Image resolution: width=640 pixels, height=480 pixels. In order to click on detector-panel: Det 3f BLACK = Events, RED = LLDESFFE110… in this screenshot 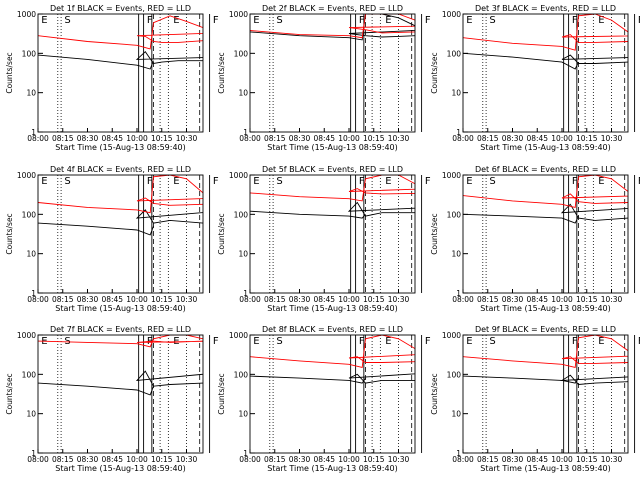, I will do `click(535, 78)`.